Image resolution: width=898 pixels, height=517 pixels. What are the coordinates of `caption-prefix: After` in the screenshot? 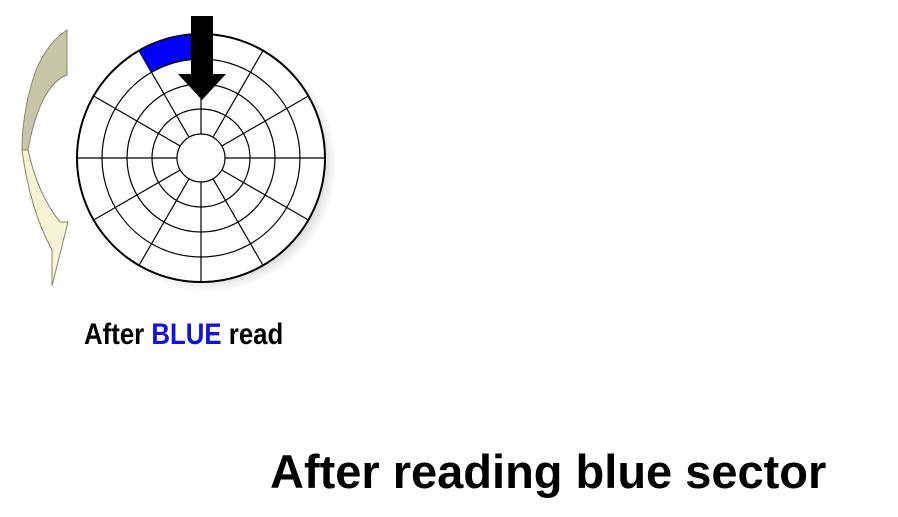 It's located at (118, 334).